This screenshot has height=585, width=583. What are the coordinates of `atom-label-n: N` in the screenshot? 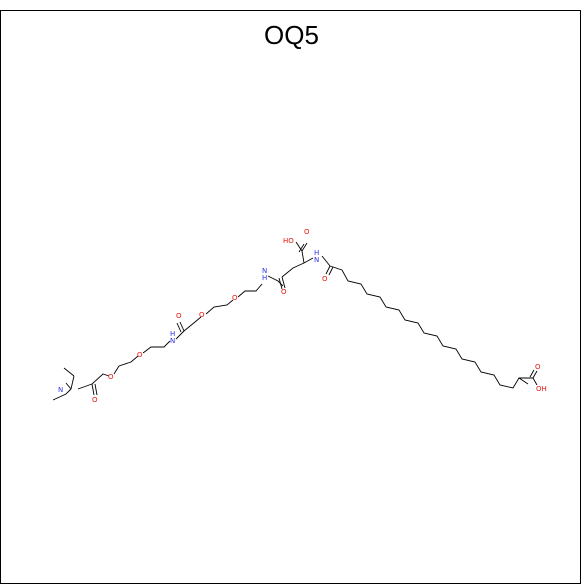 It's located at (60, 390).